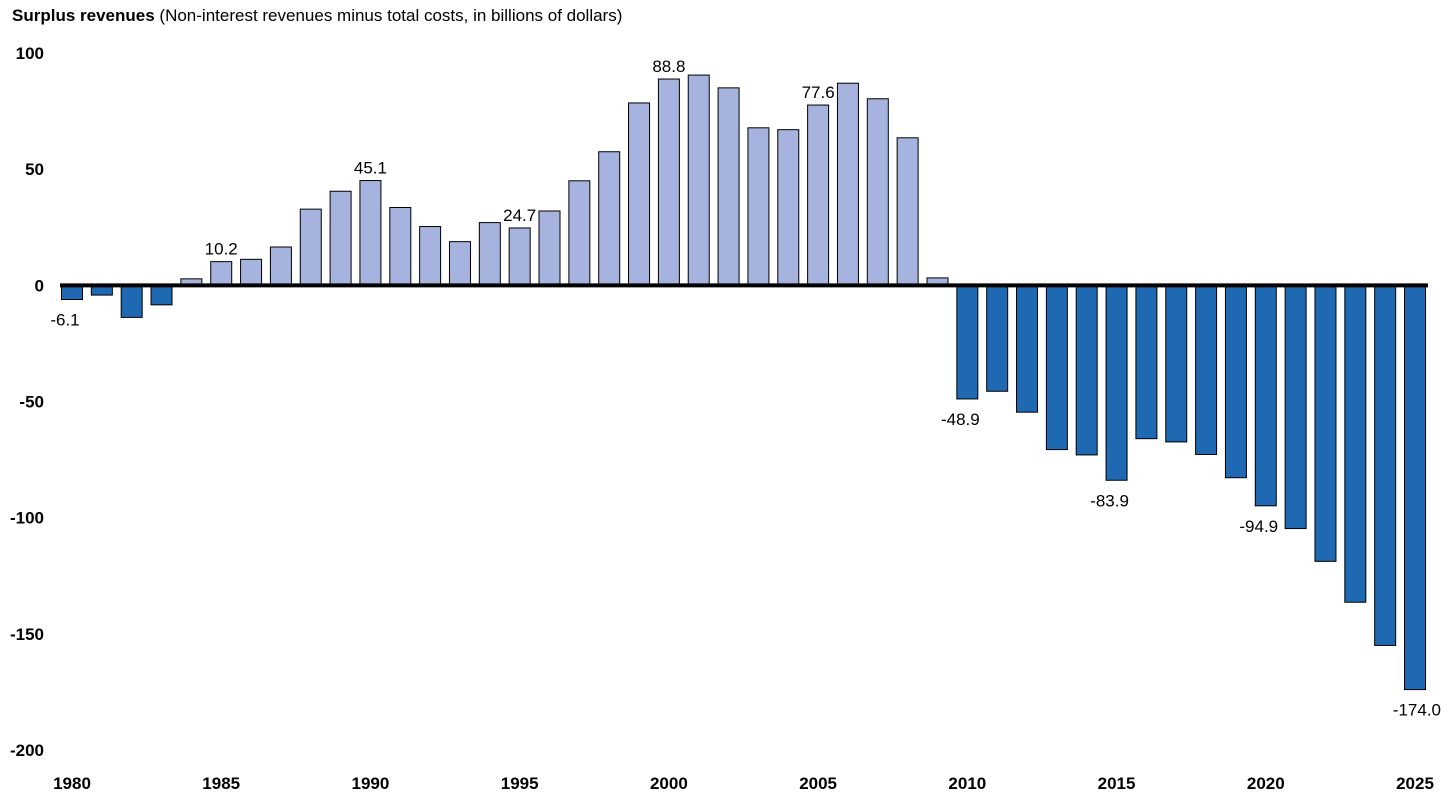  Describe the element at coordinates (72, 783) in the screenshot. I see `x-tick-label: 1980` at that location.